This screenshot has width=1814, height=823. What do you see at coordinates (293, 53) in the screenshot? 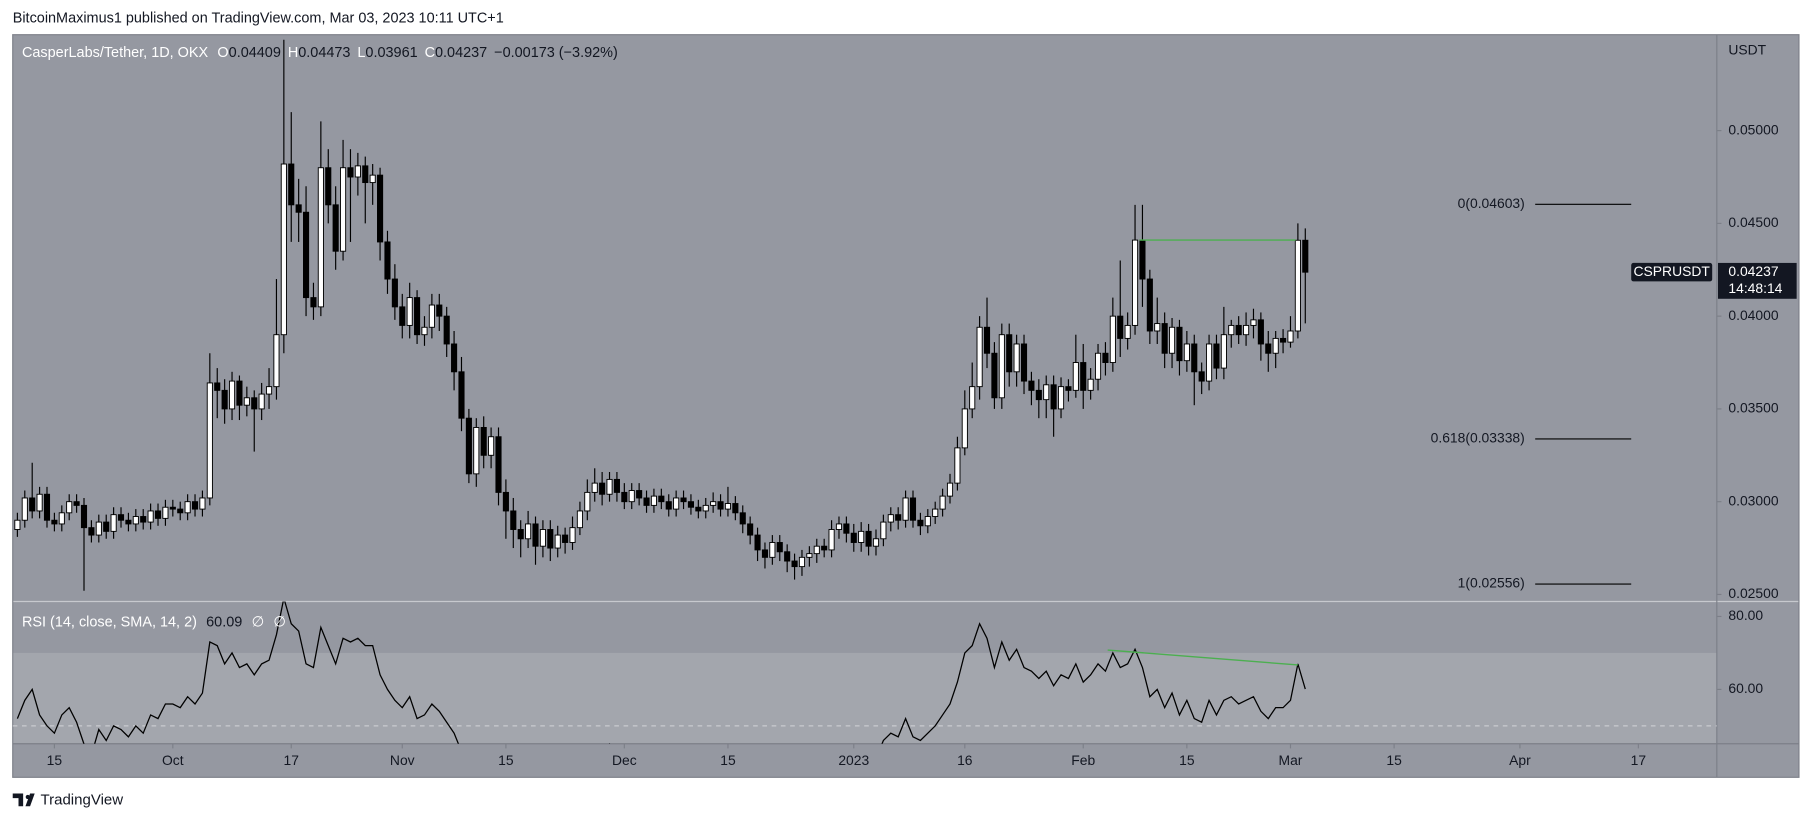
I see `legend-ohlc-letter: H` at bounding box center [293, 53].